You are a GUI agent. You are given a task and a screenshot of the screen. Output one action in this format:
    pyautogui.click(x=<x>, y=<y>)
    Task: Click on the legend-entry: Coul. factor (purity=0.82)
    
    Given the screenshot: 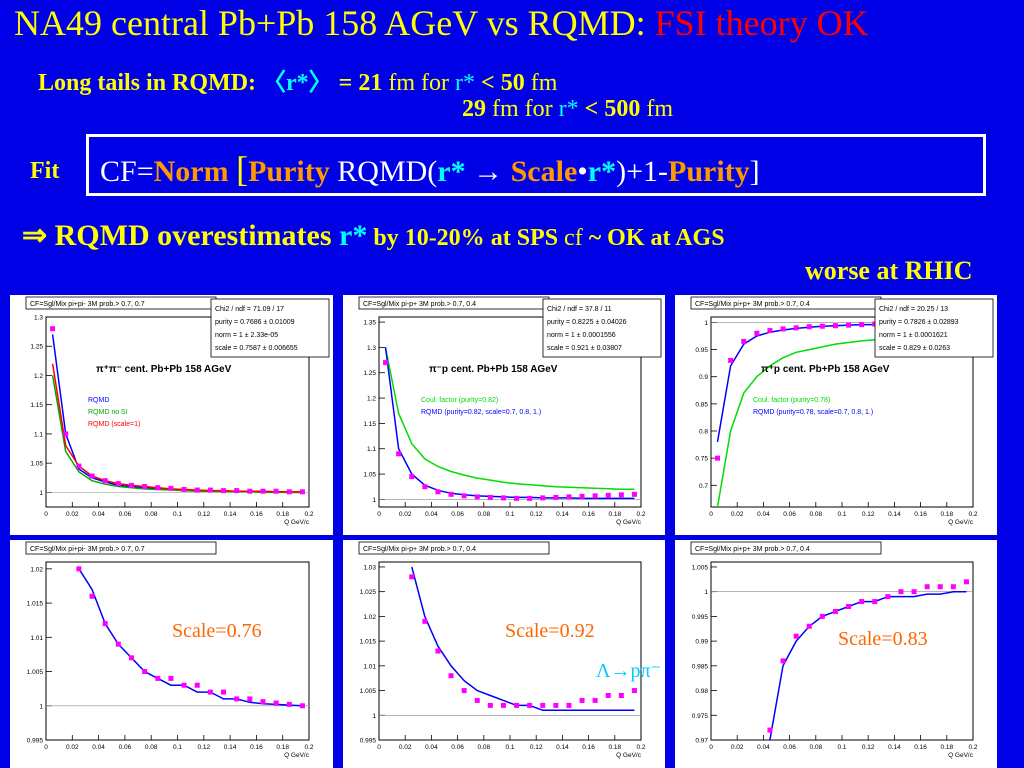 What is the action you would take?
    pyautogui.click(x=459, y=400)
    